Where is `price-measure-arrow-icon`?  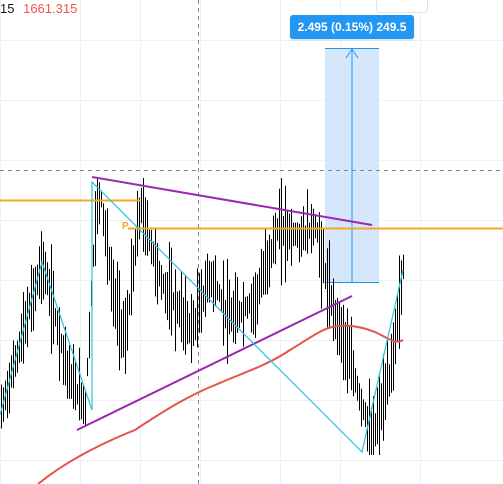
price-measure-arrow-icon is located at coordinates (352, 53).